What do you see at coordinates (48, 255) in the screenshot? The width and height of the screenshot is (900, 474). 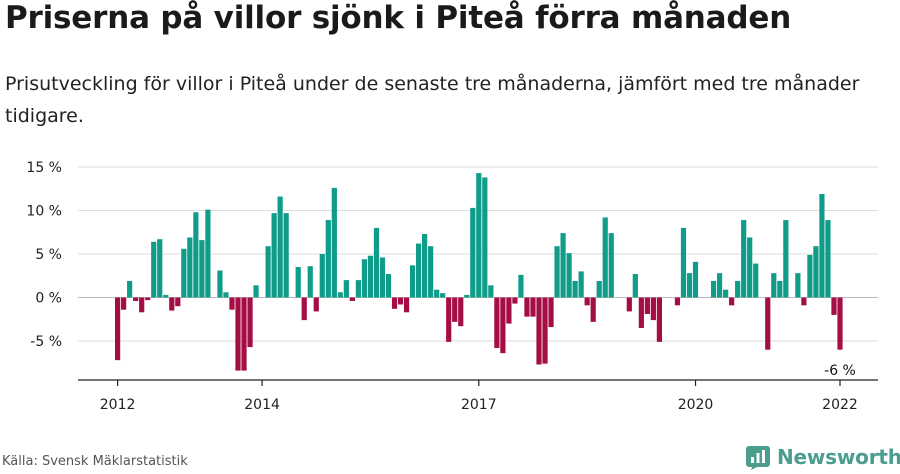 I see `y-tick-label: 5 %` at bounding box center [48, 255].